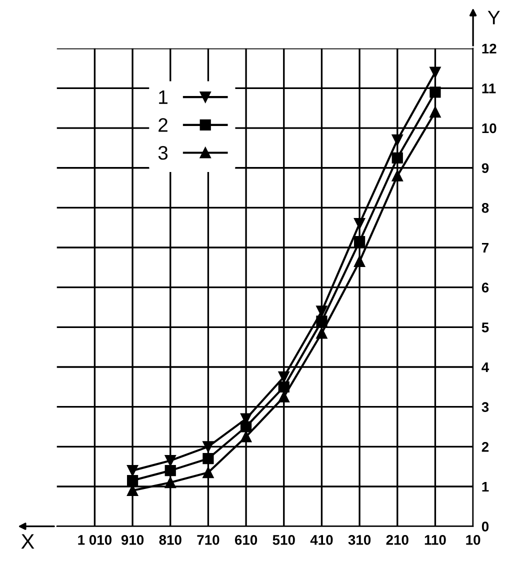 The width and height of the screenshot is (517, 569). Describe the element at coordinates (485, 487) in the screenshot. I see `y-tick-label: 1` at that location.